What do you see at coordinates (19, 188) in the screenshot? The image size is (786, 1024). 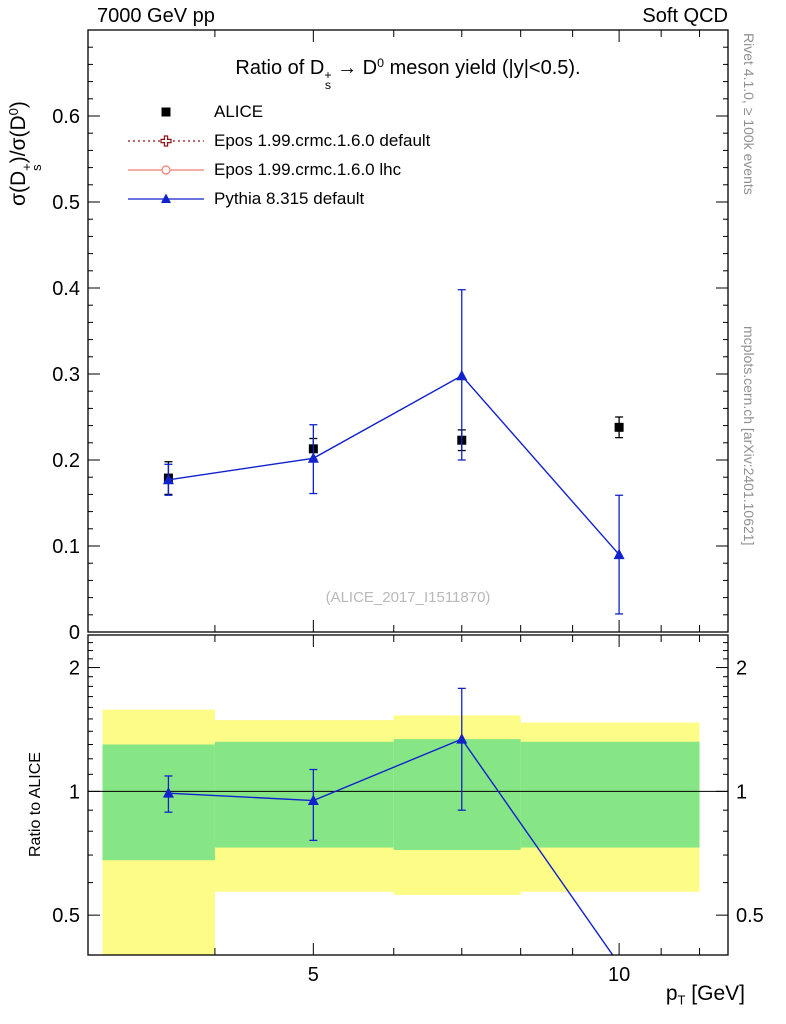 I see `ylabel-text-pre: σ(D` at bounding box center [19, 188].